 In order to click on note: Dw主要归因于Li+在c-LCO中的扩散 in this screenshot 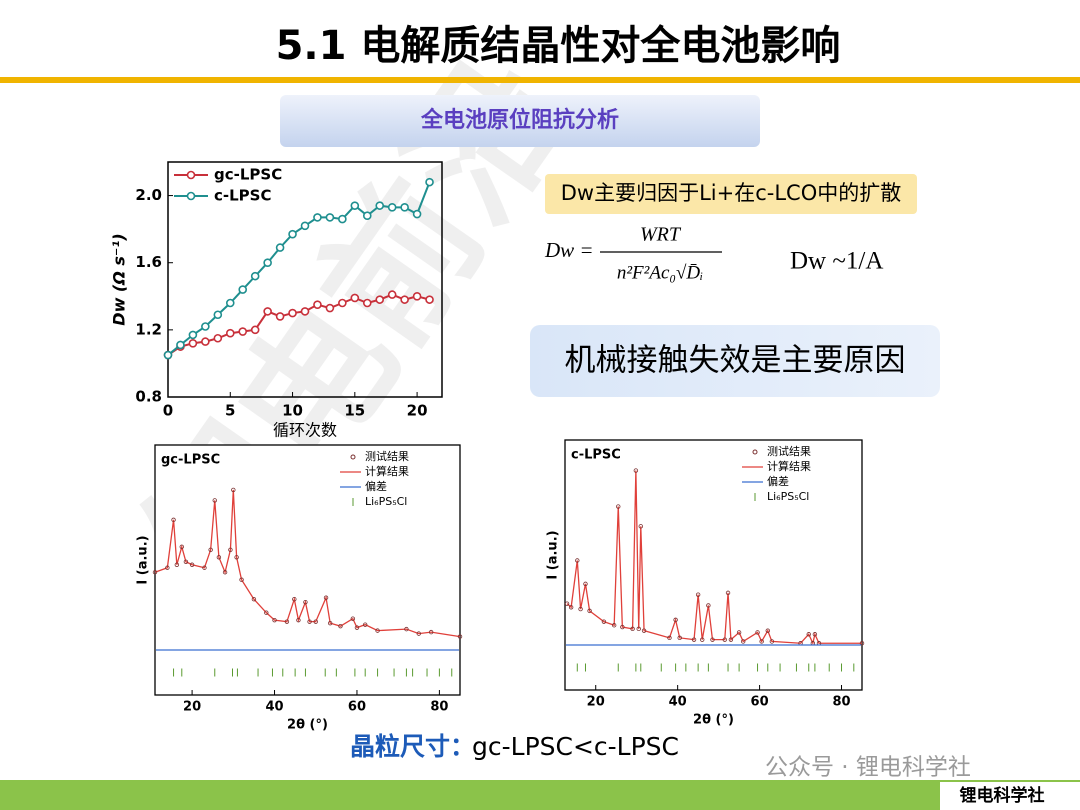, I will do `click(731, 193)`.